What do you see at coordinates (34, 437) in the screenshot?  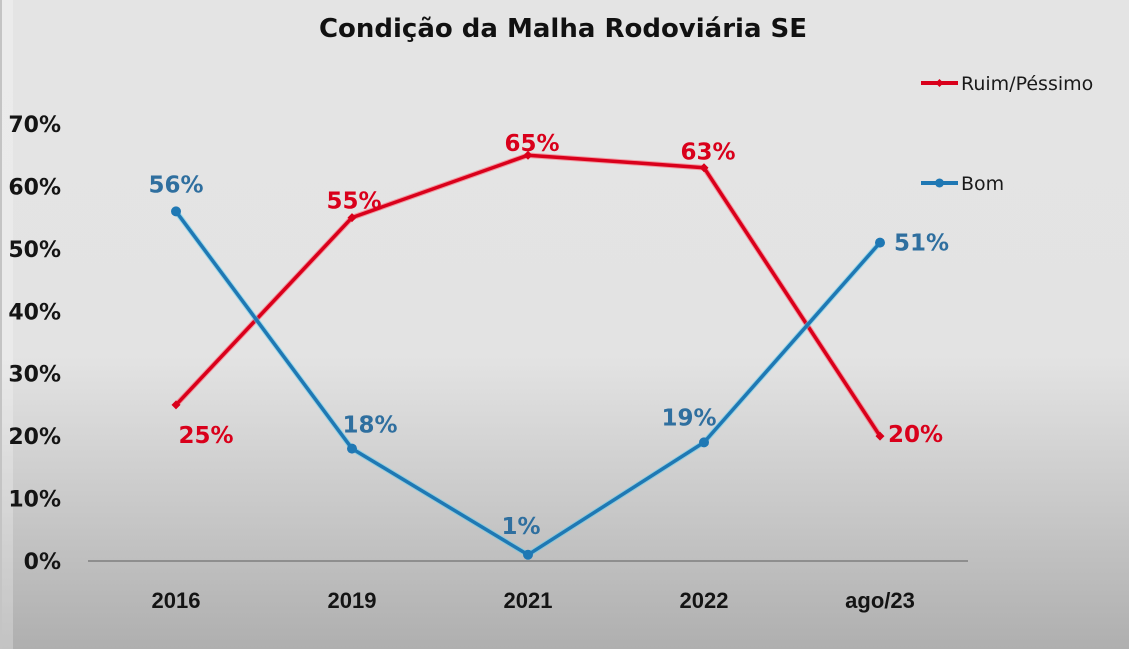 I see `y-tick-label: 20%` at bounding box center [34, 437].